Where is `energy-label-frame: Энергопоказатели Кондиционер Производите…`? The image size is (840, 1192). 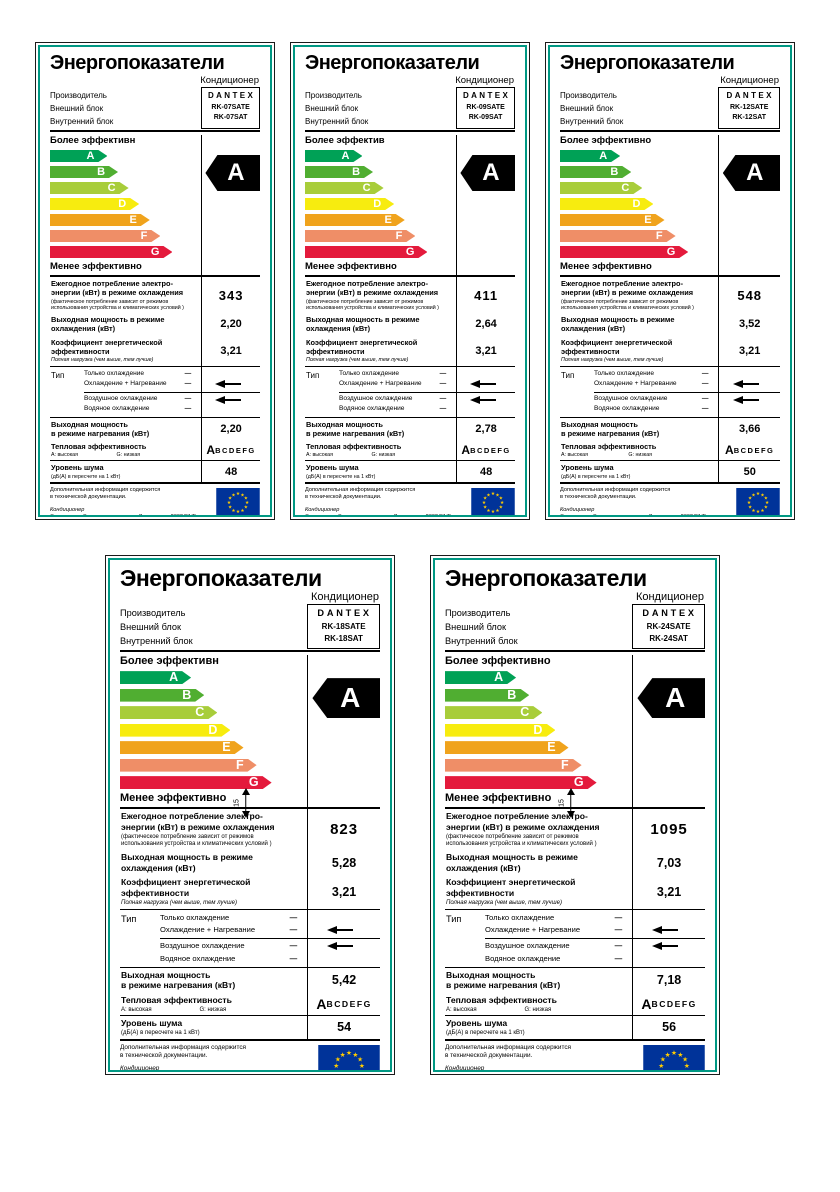
energy-label-frame: Энергопоказатели Кондиционер Производите… is located at coordinates (155, 281).